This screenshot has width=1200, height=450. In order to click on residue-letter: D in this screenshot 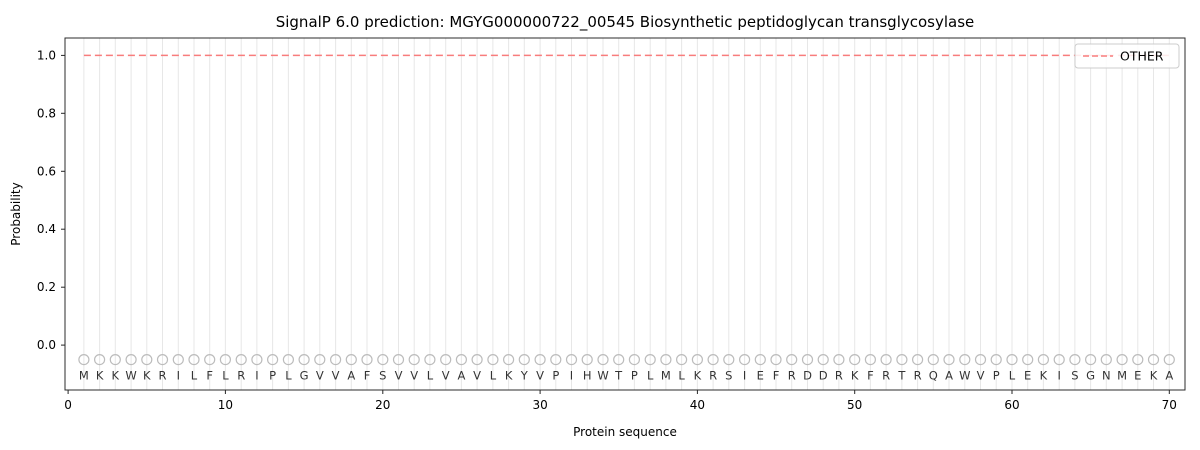, I will do `click(823, 376)`.